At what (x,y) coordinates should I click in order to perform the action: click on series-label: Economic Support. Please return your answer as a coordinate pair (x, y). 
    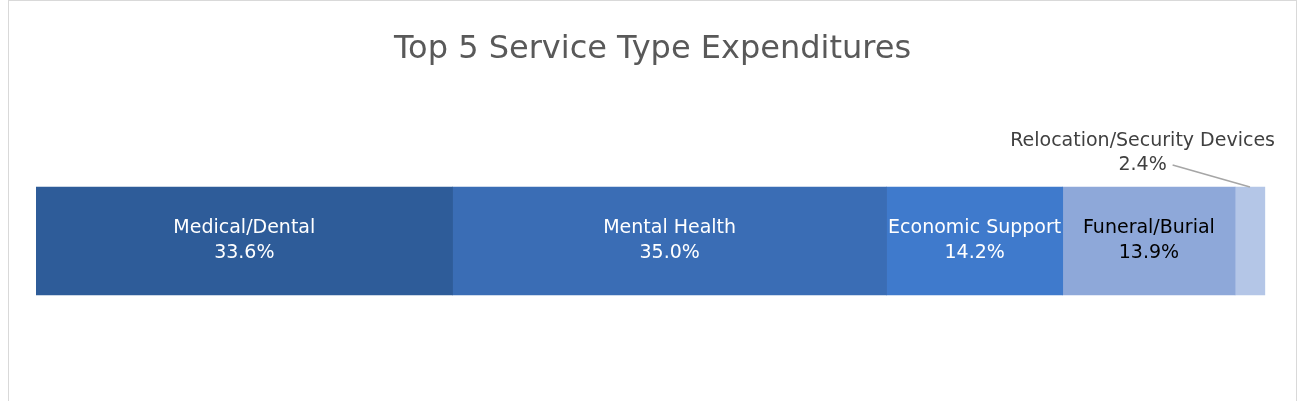
    Looking at the image, I should click on (975, 226).